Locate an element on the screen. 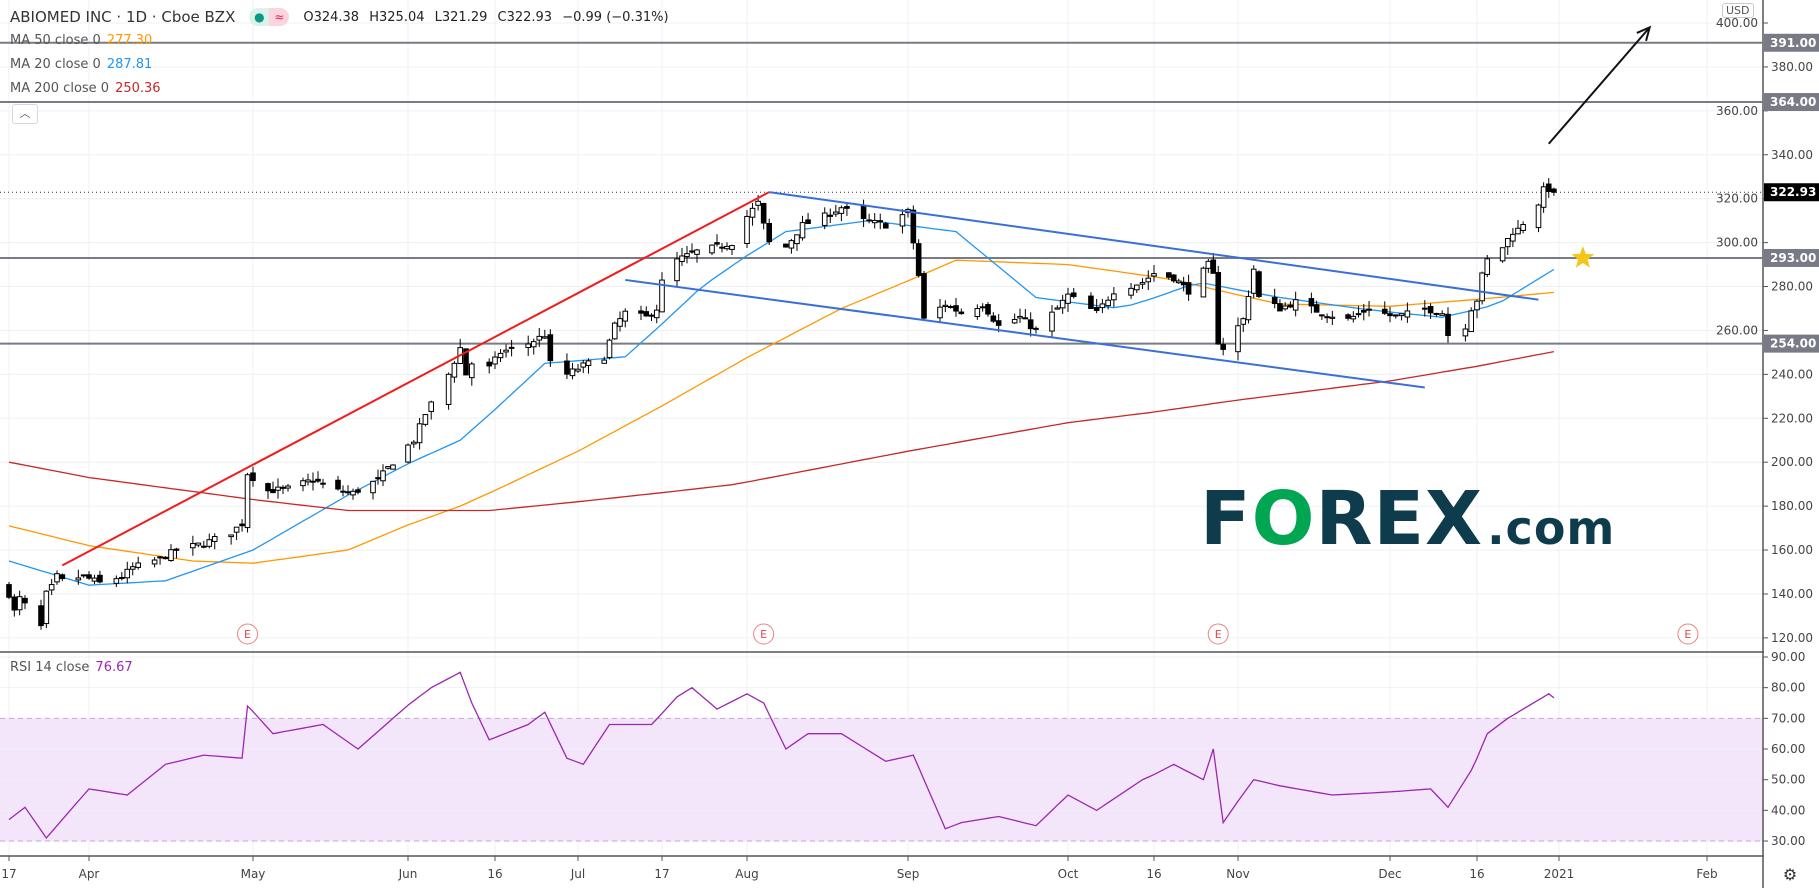 The image size is (1819, 888). price-tick-label: 200.00 is located at coordinates (1792, 462).